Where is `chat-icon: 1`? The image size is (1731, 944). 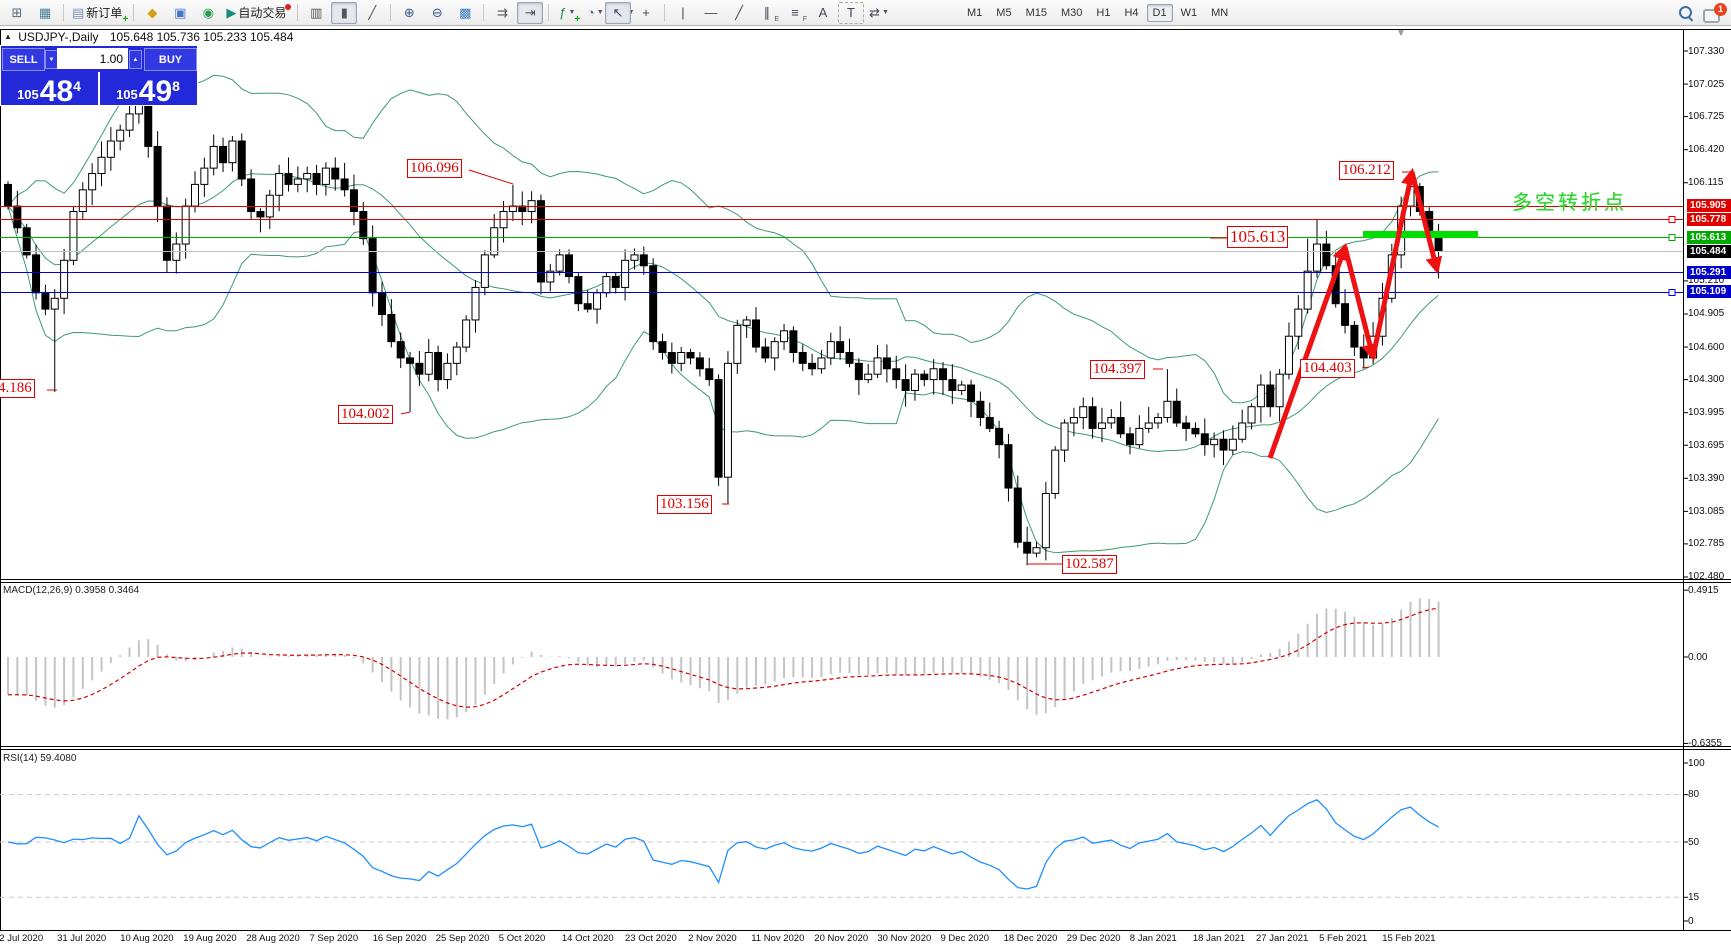
chat-icon: 1 is located at coordinates (1715, 12).